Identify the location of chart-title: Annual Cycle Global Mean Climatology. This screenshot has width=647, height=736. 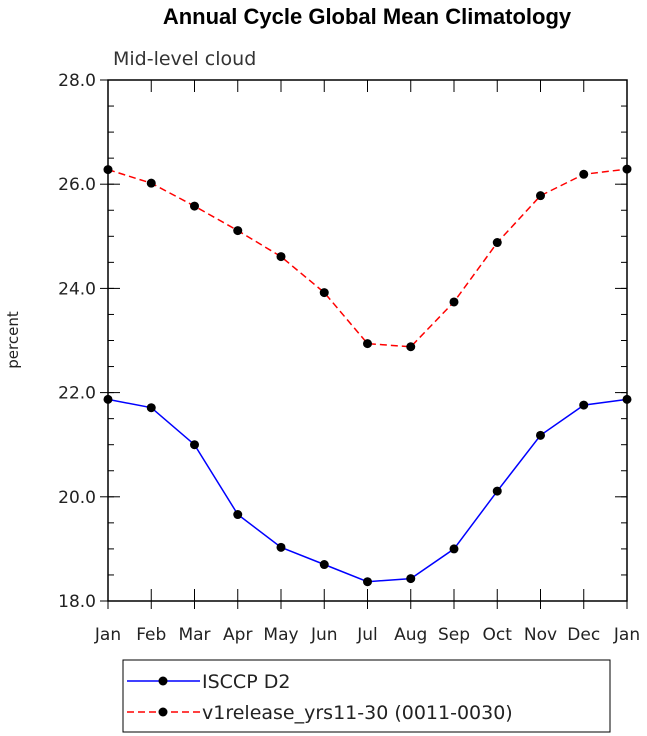
(367, 16).